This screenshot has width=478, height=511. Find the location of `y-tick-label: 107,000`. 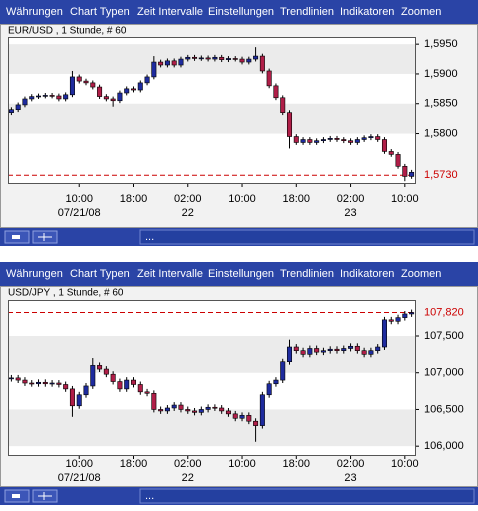

y-tick-label: 107,000 is located at coordinates (444, 373).